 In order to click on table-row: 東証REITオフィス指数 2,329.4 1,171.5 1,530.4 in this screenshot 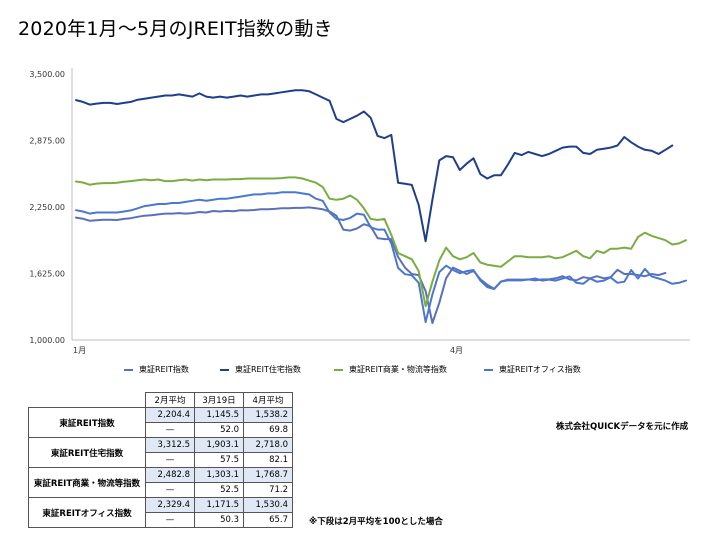, I will do `click(160, 512)`.